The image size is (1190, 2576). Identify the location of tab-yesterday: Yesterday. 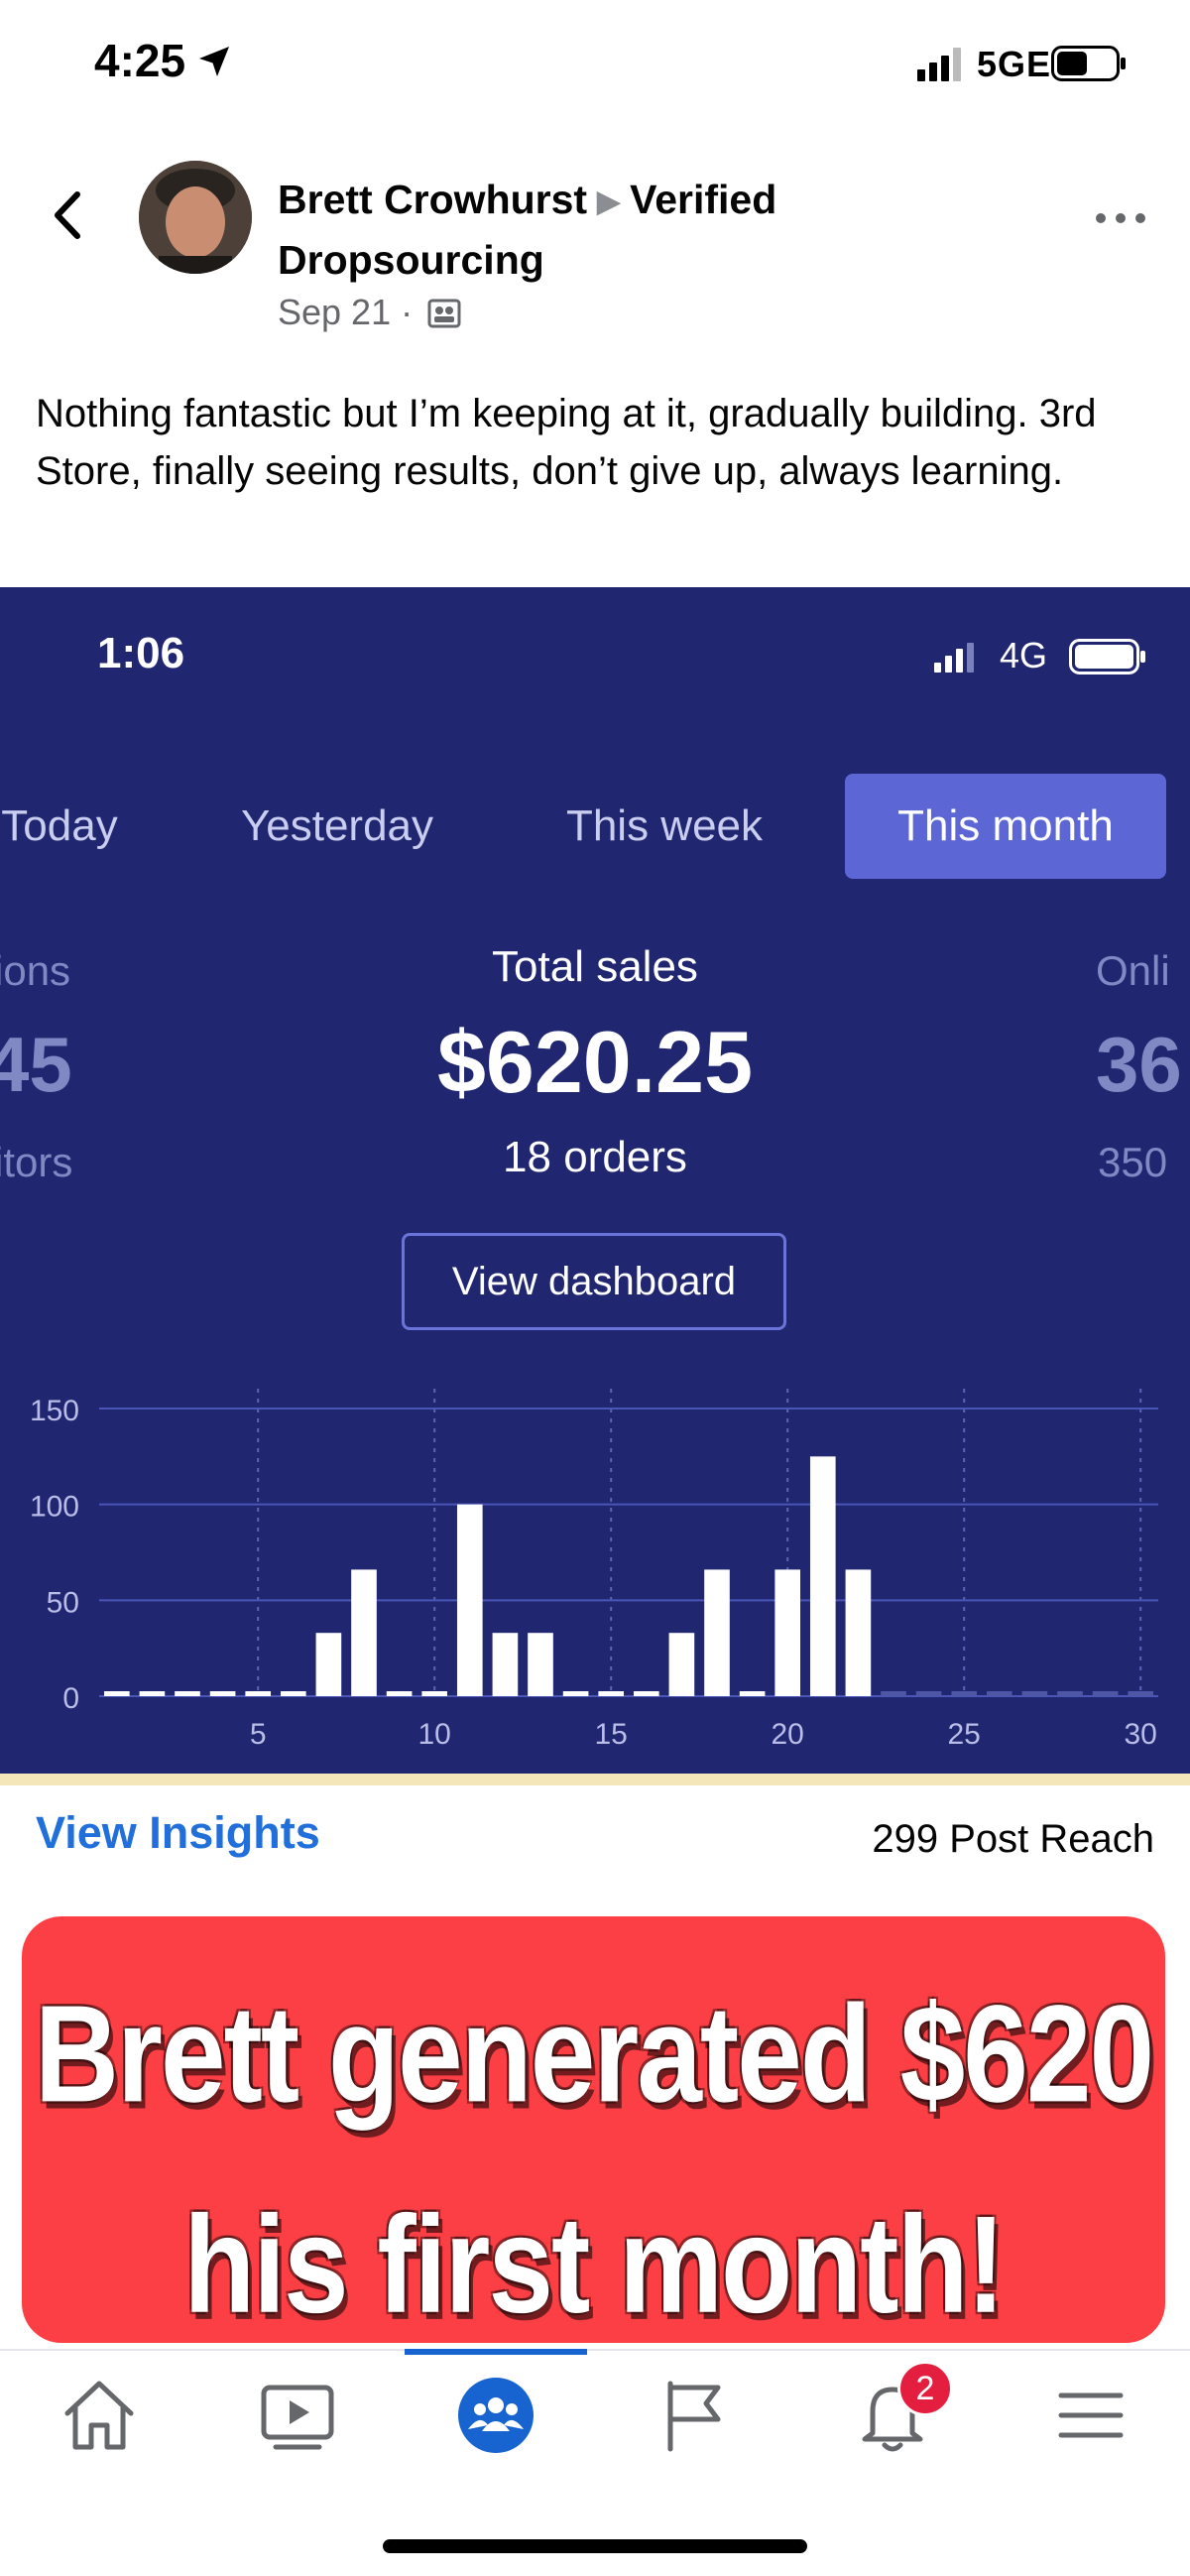
(337, 825).